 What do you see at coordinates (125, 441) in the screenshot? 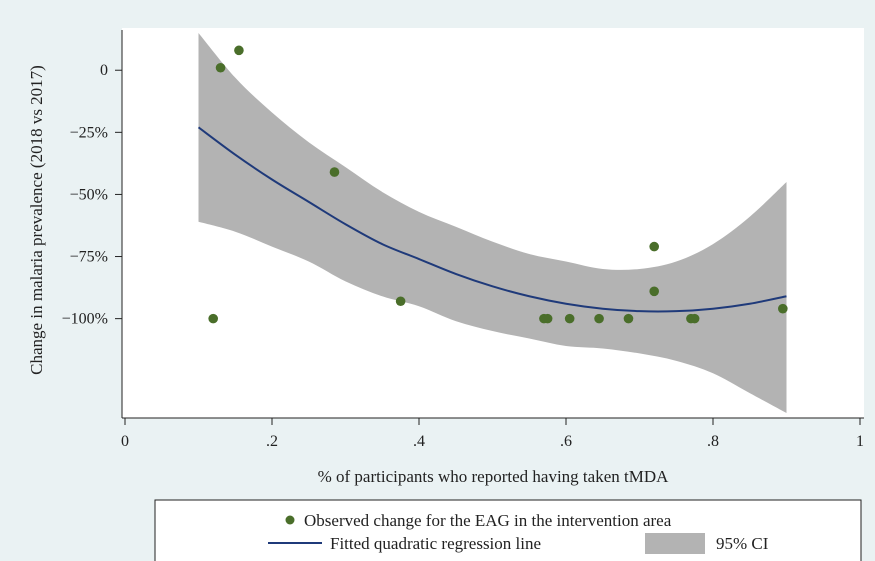
I see `x-tick-label-0: 0` at bounding box center [125, 441].